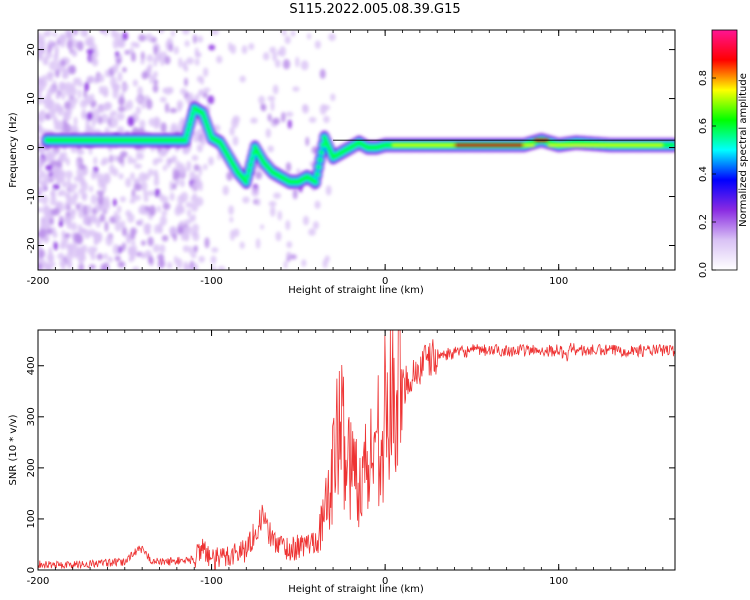 This screenshot has height=600, width=750. What do you see at coordinates (13, 449) in the screenshot?
I see `snr-y-axis-label: SNR (10 * v/v)` at bounding box center [13, 449].